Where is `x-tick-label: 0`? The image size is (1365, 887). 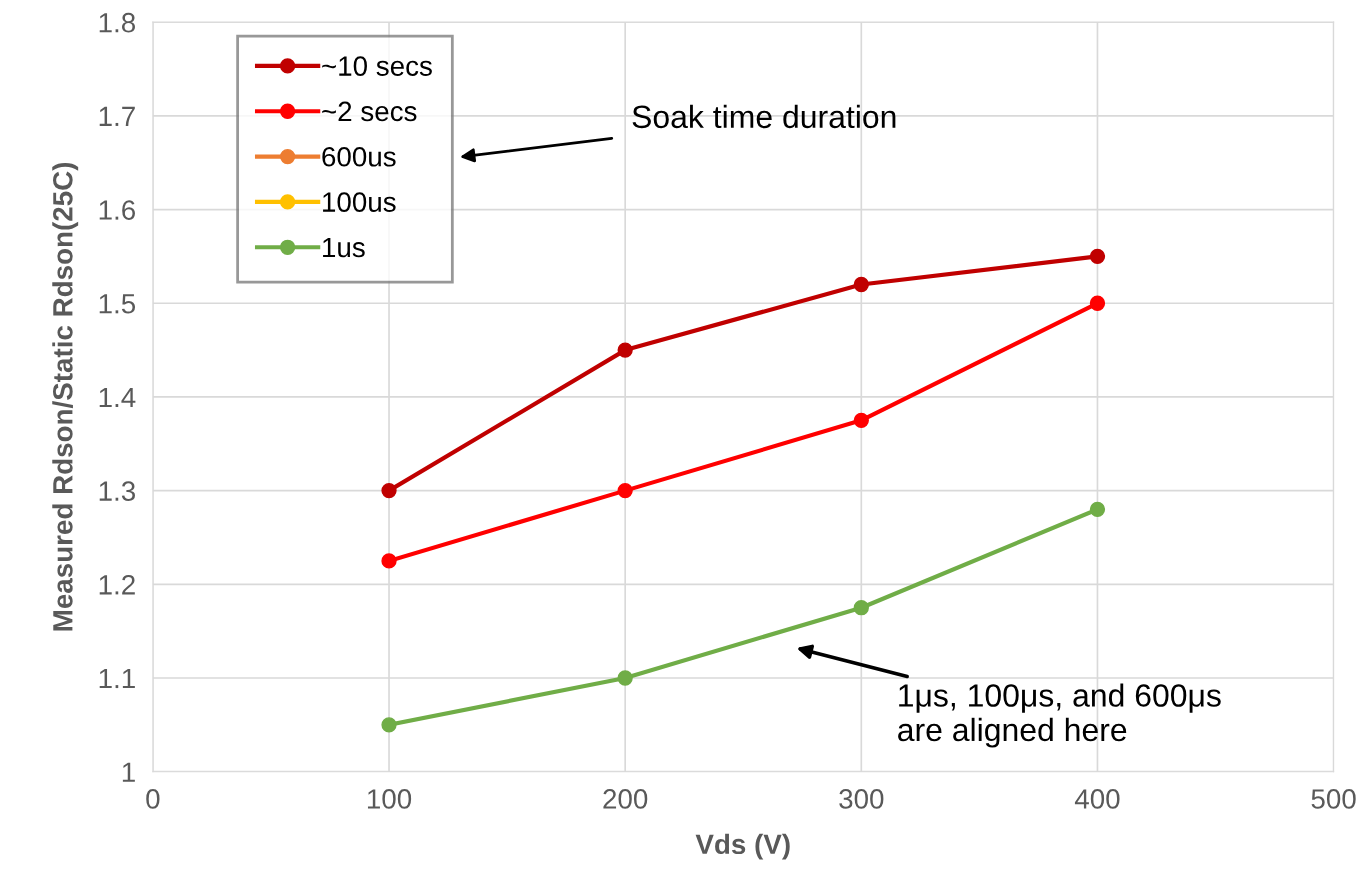
x-tick-label: 0 is located at coordinates (153, 799).